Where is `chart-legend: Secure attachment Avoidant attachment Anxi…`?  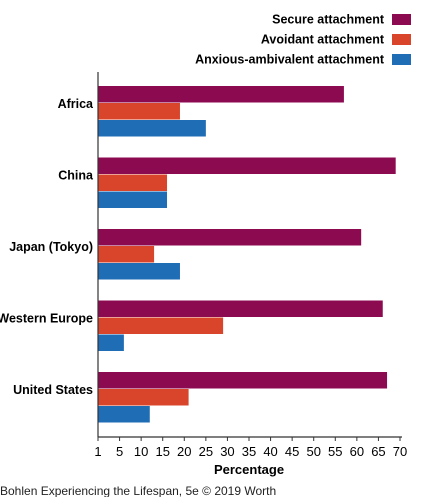 chart-legend: Secure attachment Avoidant attachment Anxi… is located at coordinates (303, 40).